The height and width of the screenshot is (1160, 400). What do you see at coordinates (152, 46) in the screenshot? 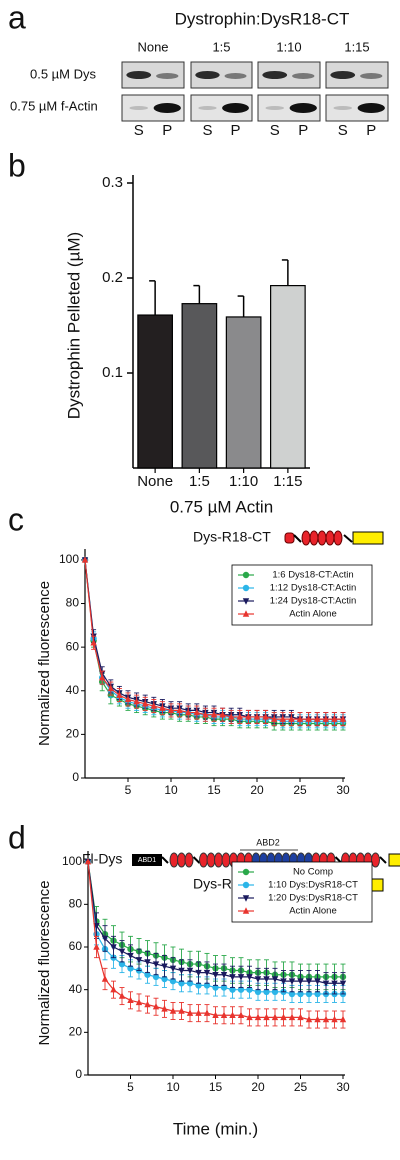
I see `gel-column-label: None` at bounding box center [152, 46].